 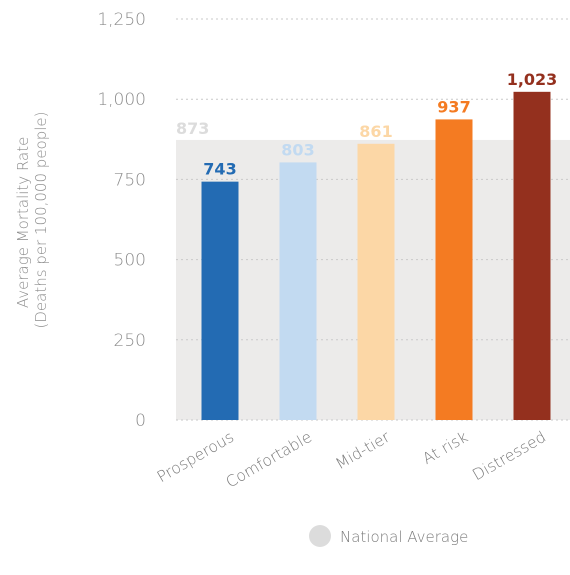 I want to click on y-axis-ticks: 0 250 500 750 1,000 1,250, so click(x=121, y=220).